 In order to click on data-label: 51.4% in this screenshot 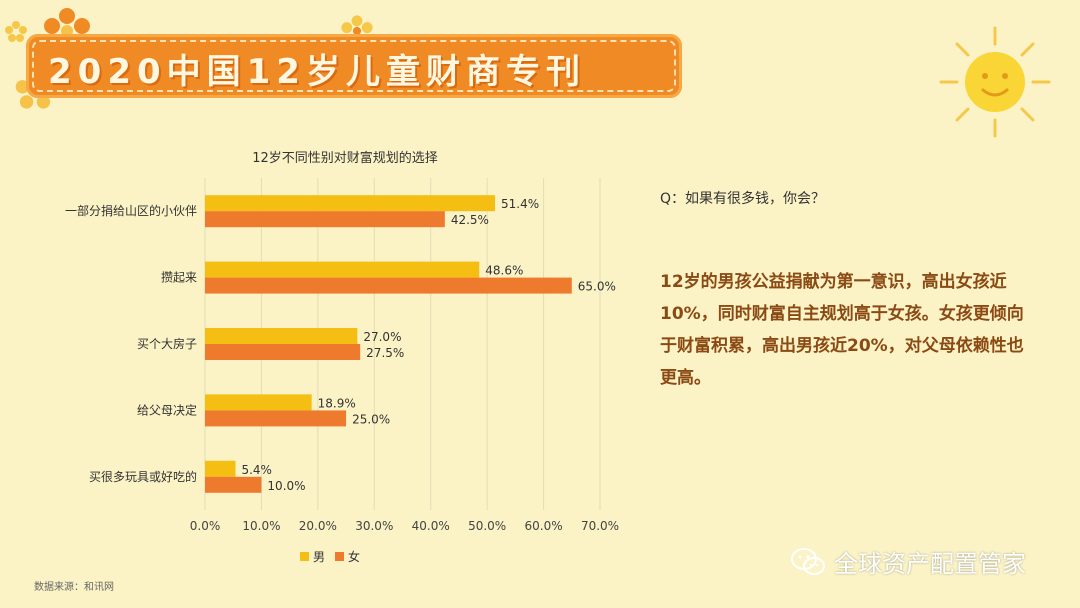, I will do `click(520, 204)`.